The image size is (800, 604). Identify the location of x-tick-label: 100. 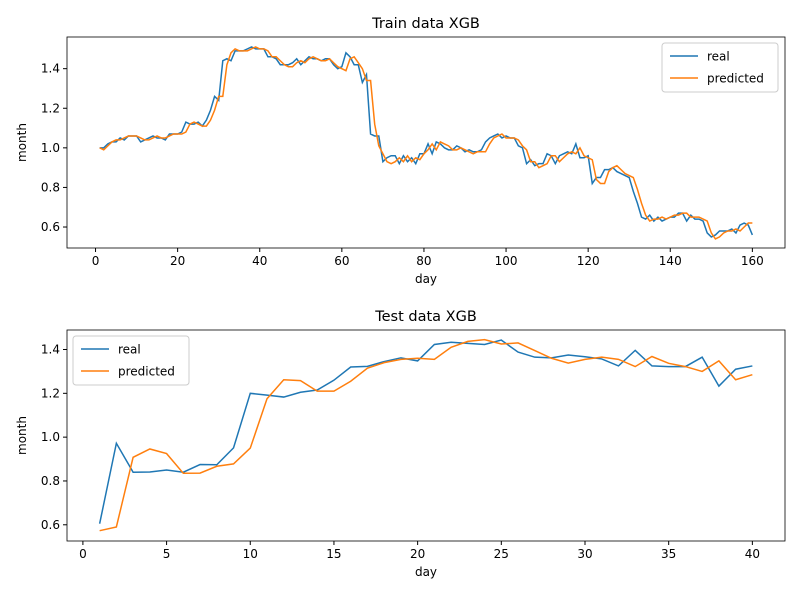
(506, 261).